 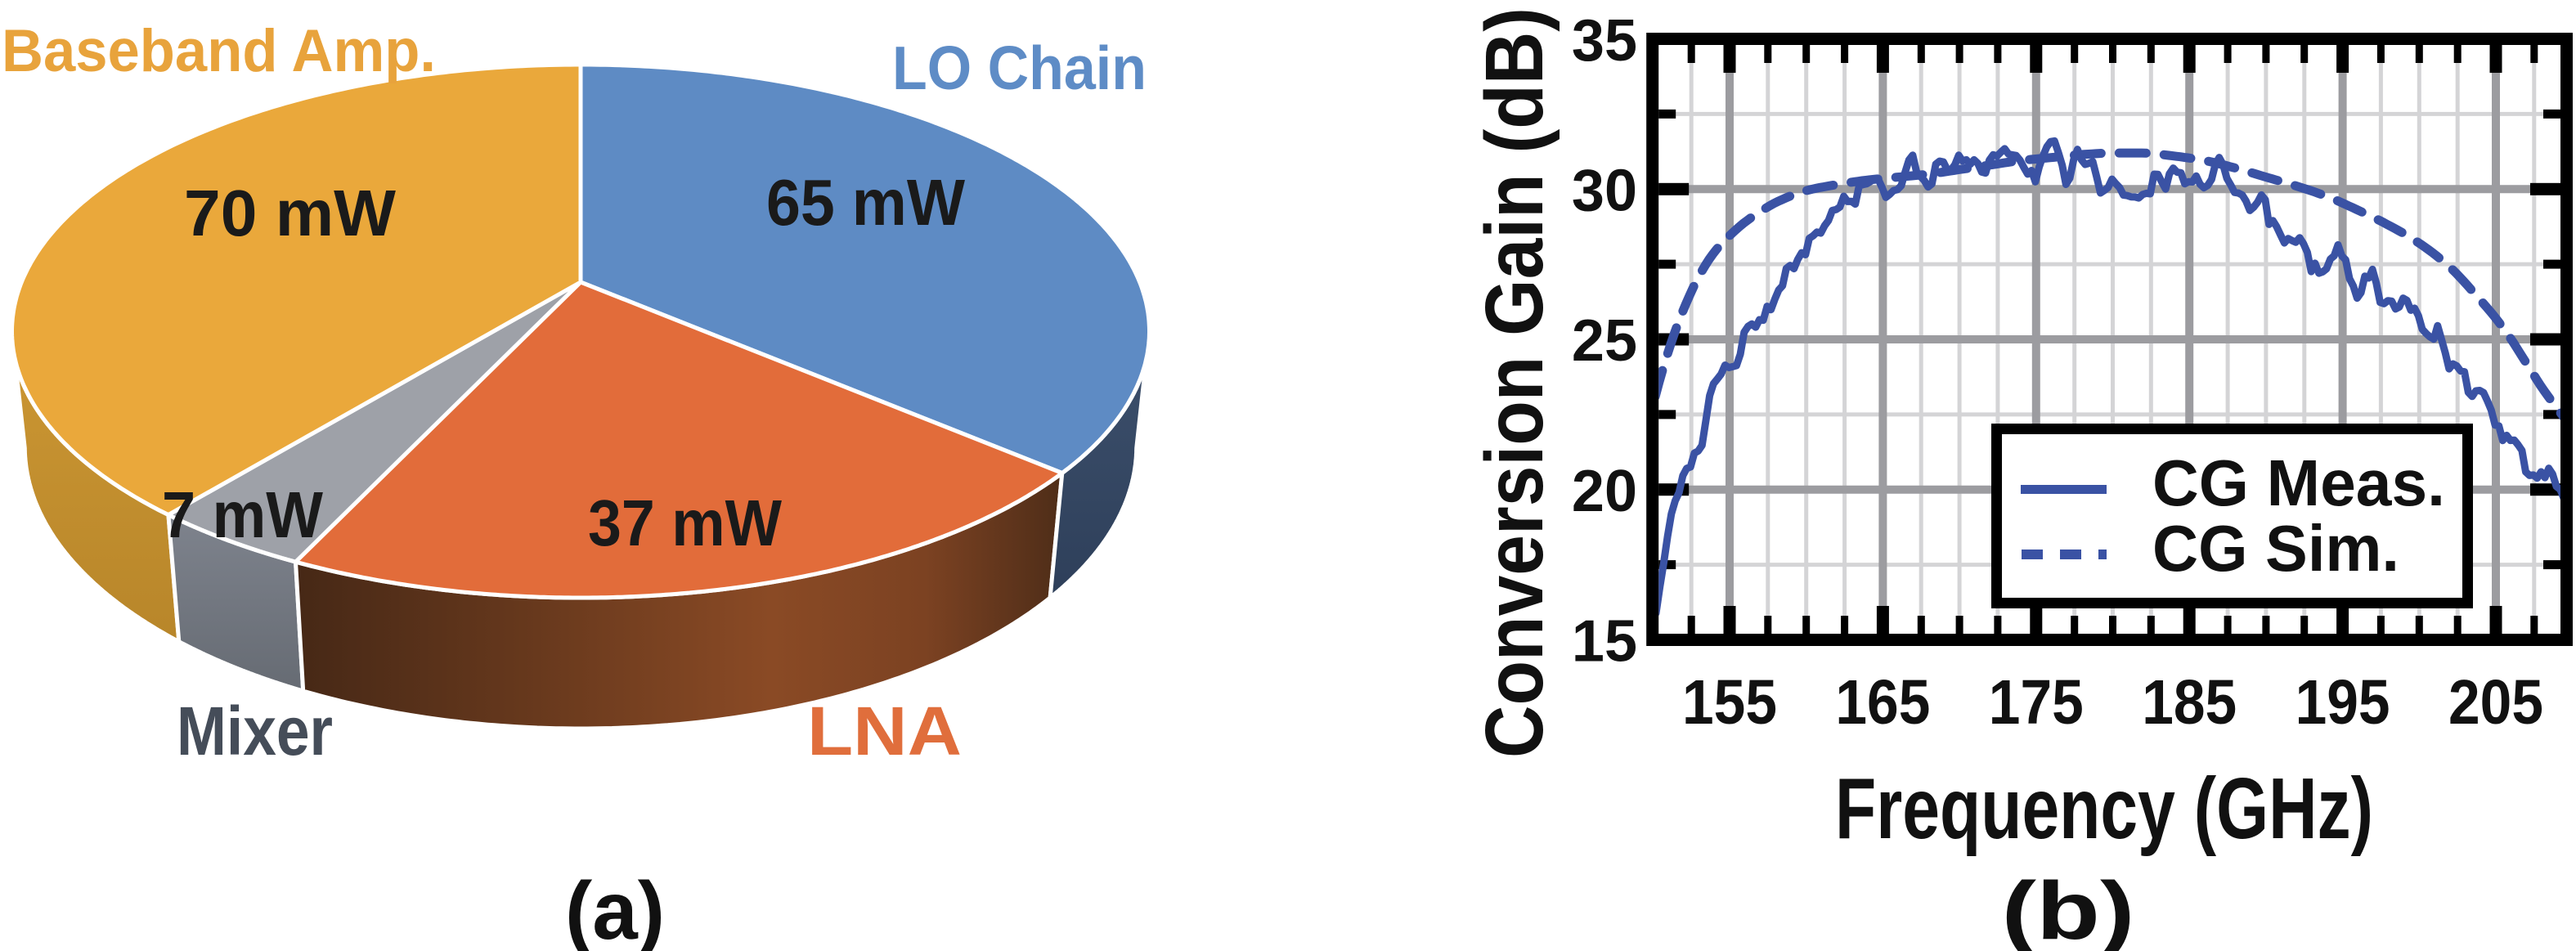 I want to click on svg-text: 20, so click(x=1604, y=491).